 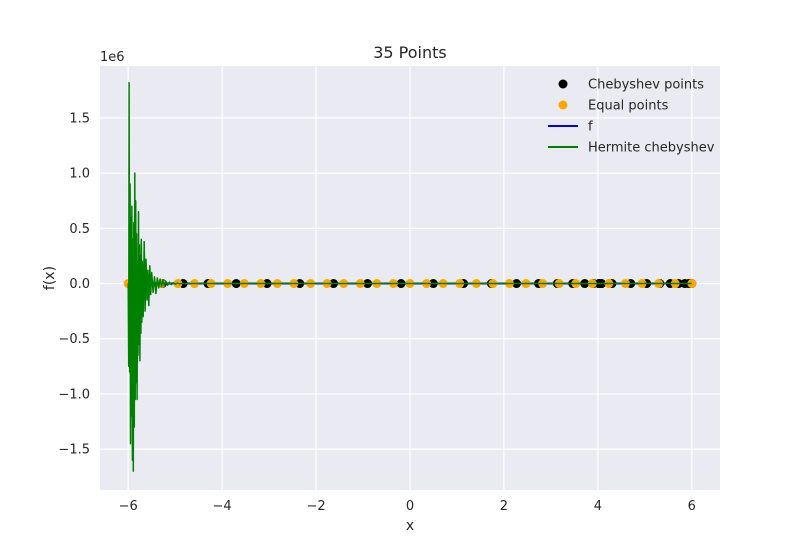 I want to click on legend-label: Hermite chebyshev, so click(x=651, y=148).